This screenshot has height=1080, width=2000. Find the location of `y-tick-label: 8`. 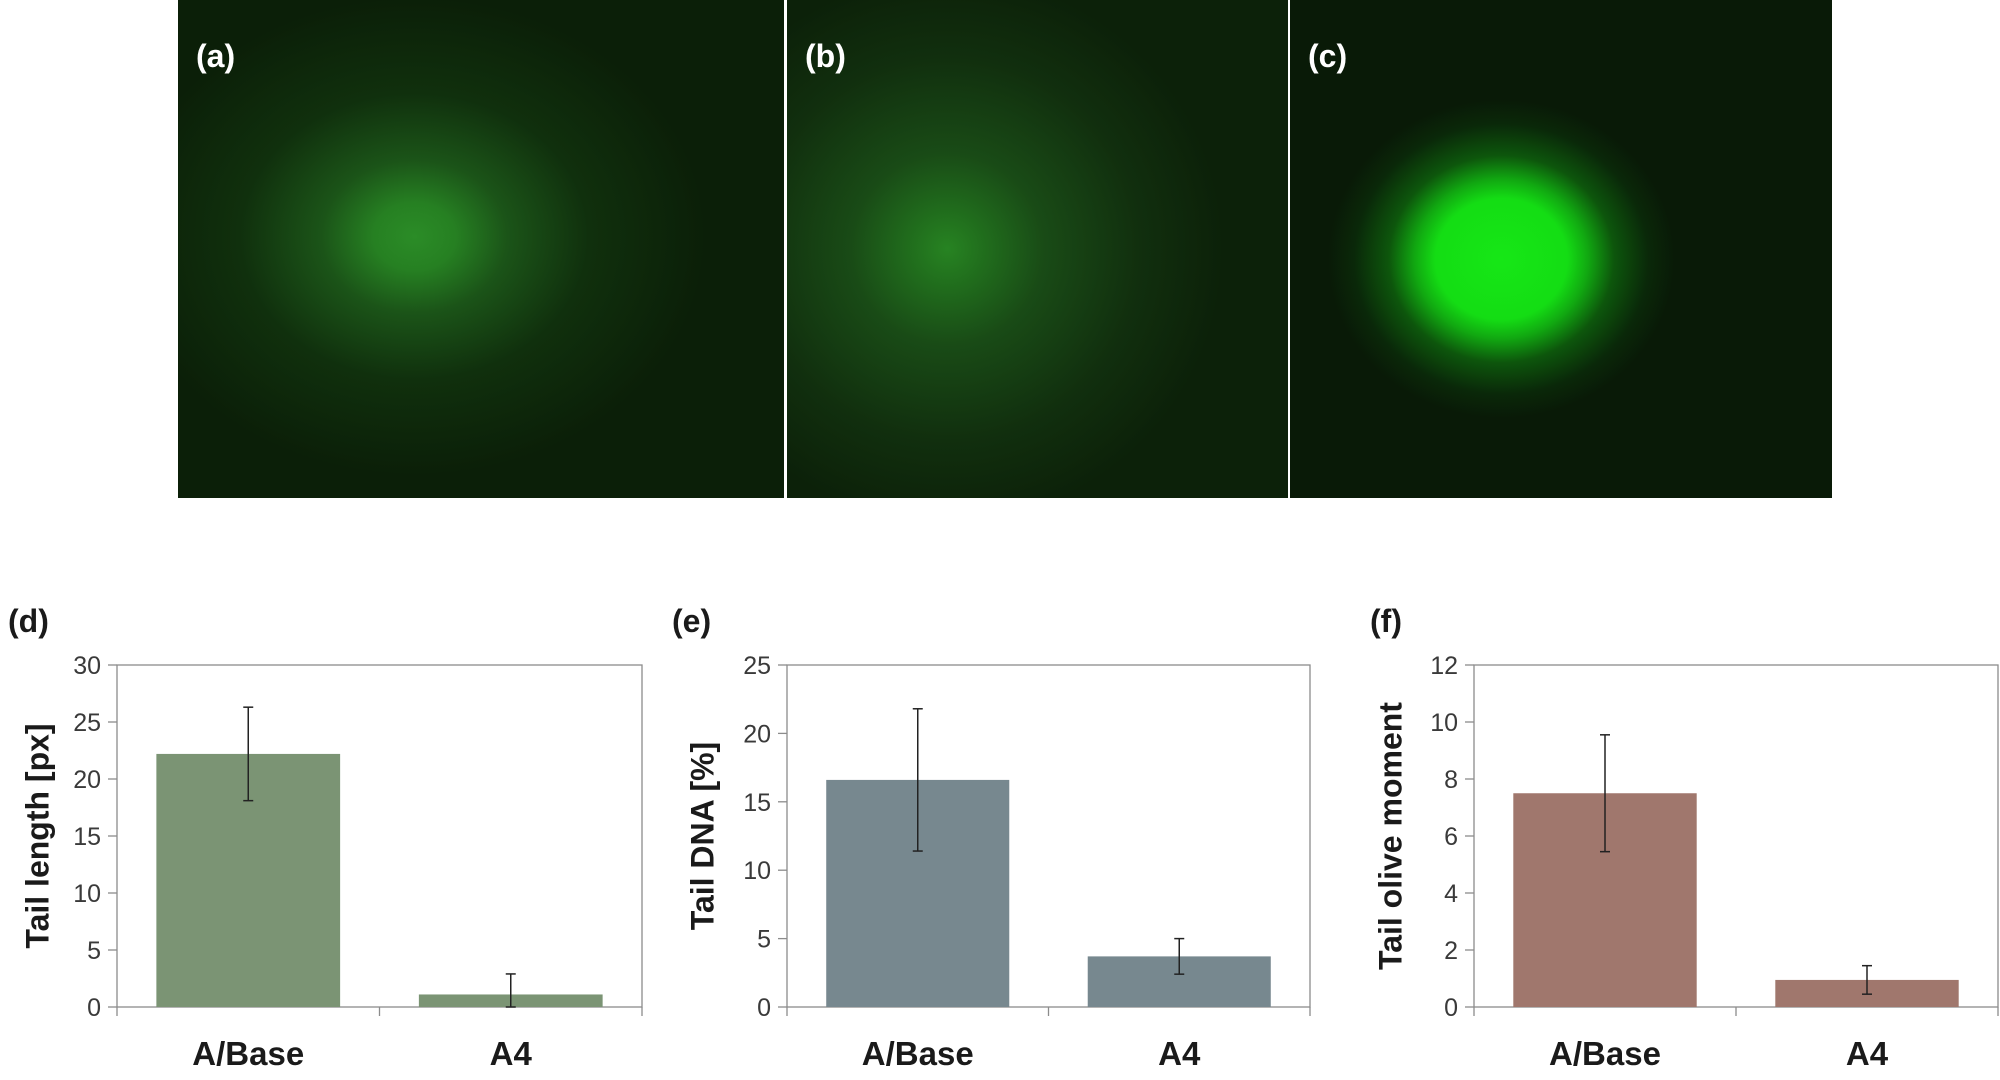

y-tick-label: 8 is located at coordinates (1451, 780).